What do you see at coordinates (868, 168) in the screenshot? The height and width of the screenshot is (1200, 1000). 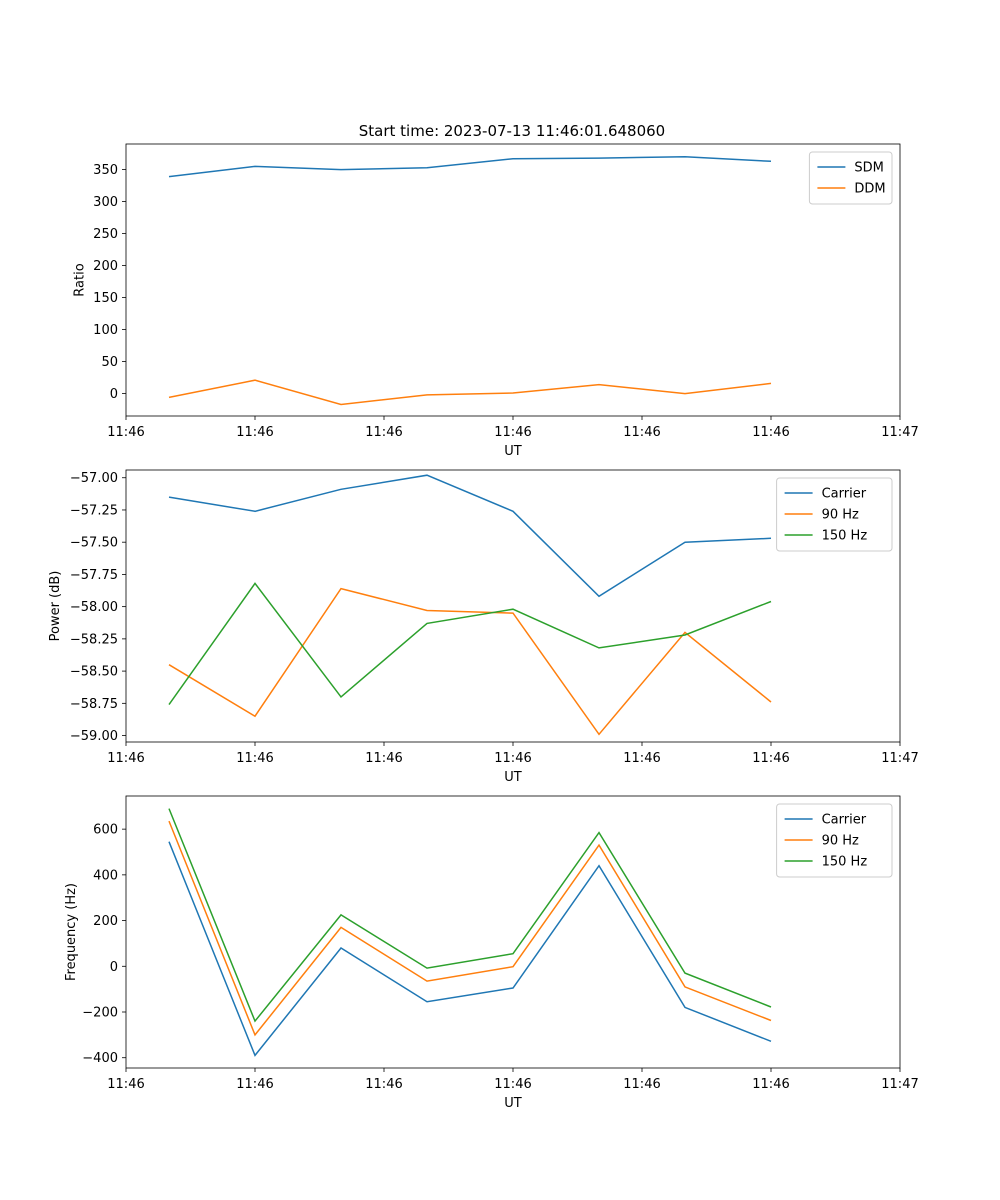 I see `legend-label: SDM` at bounding box center [868, 168].